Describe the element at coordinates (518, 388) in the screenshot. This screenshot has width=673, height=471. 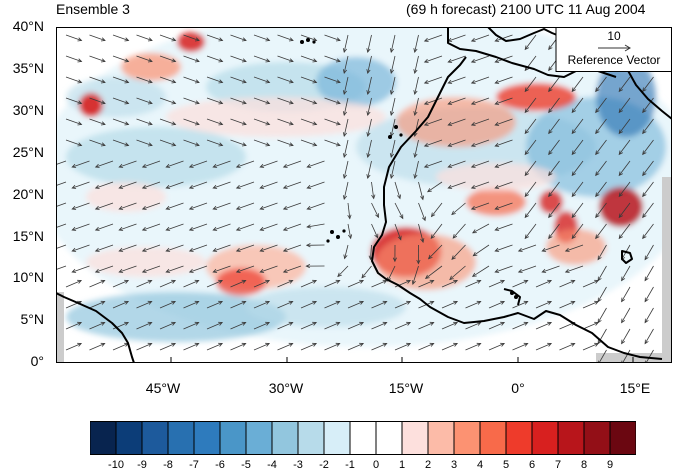
I see `lon-label: 0°` at that location.